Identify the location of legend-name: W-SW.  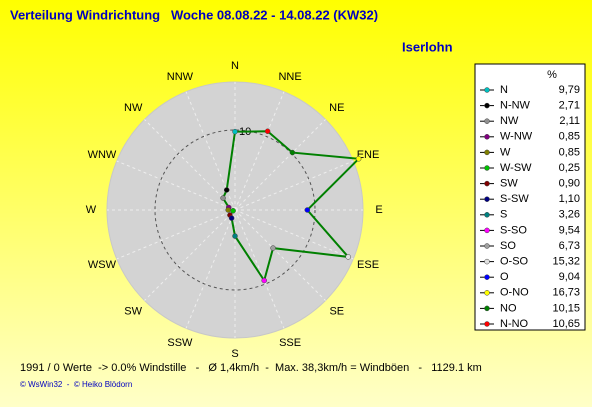
(516, 168).